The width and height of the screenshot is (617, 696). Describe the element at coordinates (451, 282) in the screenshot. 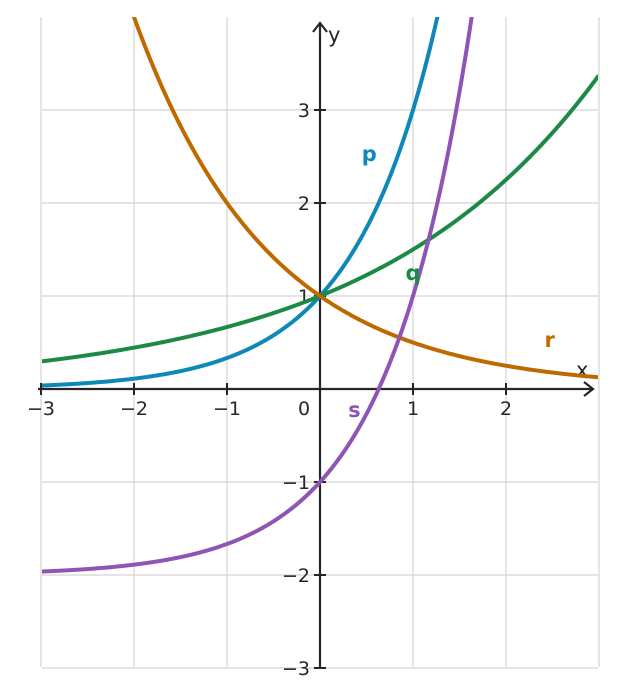

I see `series-labels: p q r s` at that location.